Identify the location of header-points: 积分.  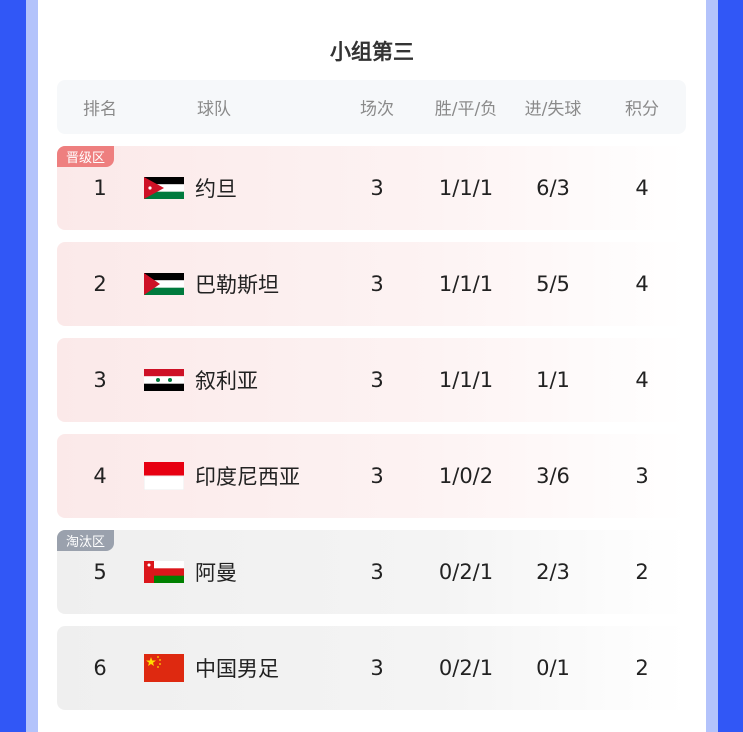
(642, 109).